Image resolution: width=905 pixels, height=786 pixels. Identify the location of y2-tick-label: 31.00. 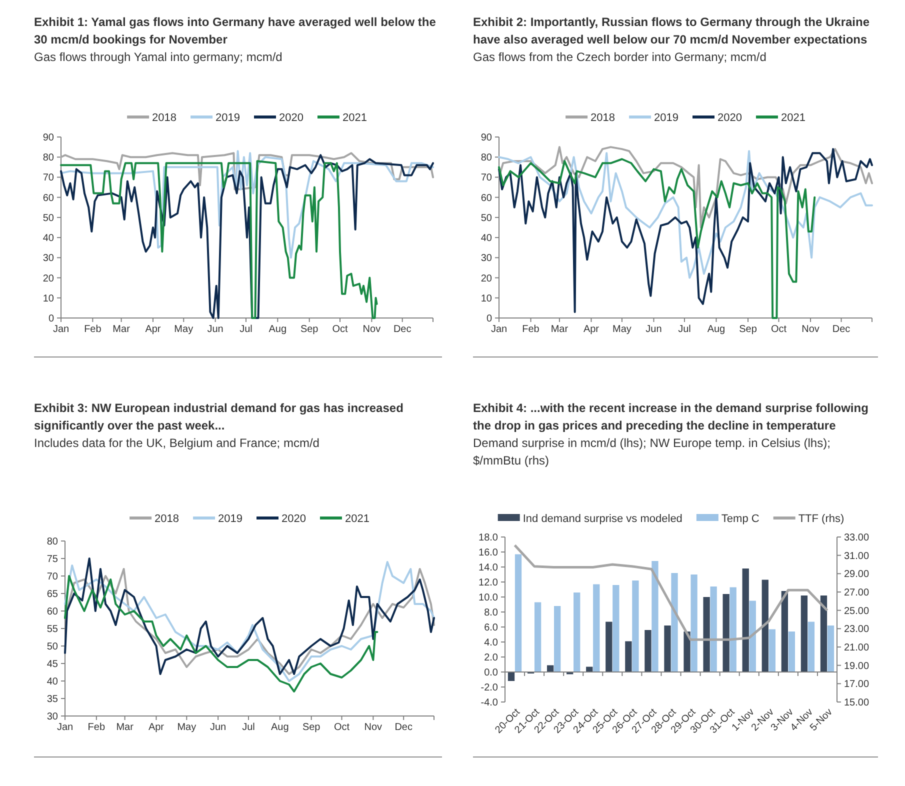
(857, 556).